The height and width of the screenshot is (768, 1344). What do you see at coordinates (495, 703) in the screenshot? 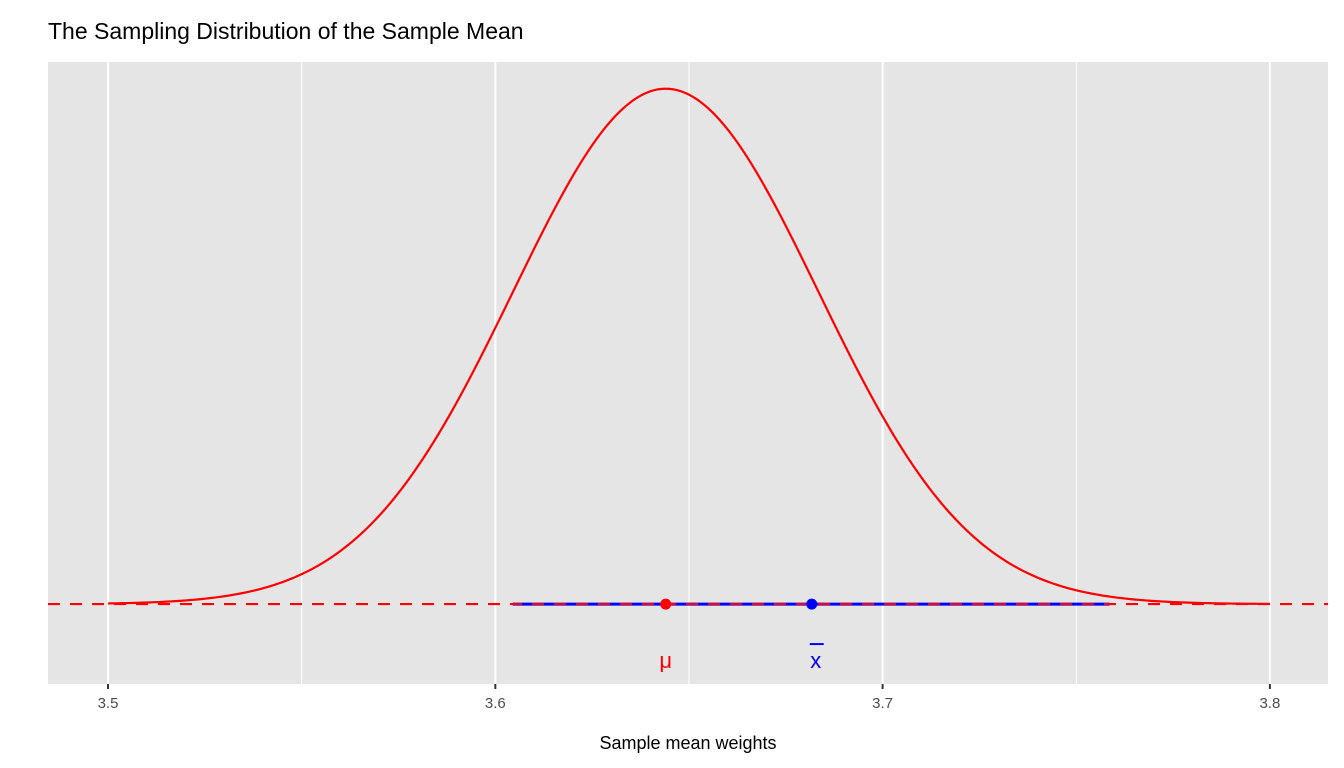
I see `x-tick-label: 3.6` at bounding box center [495, 703].